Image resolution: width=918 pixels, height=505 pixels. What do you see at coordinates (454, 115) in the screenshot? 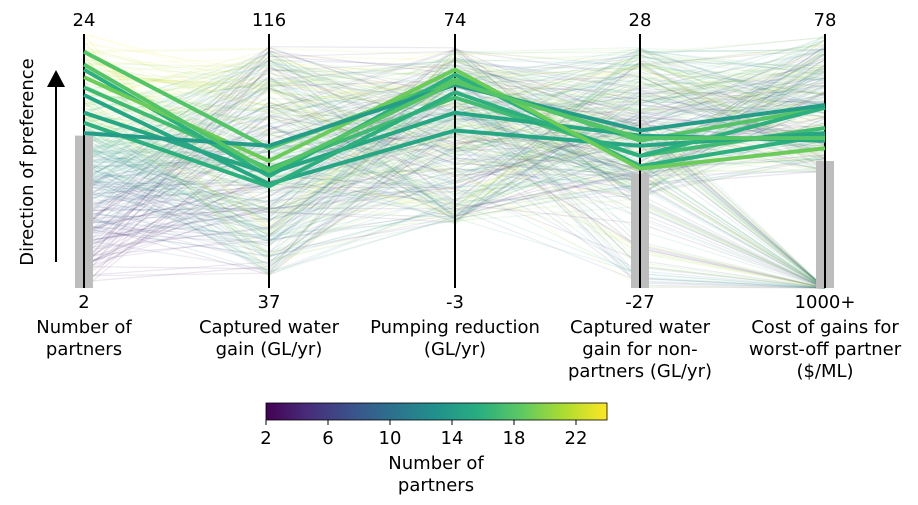
I see `highlighted-solution-line` at bounding box center [454, 115].